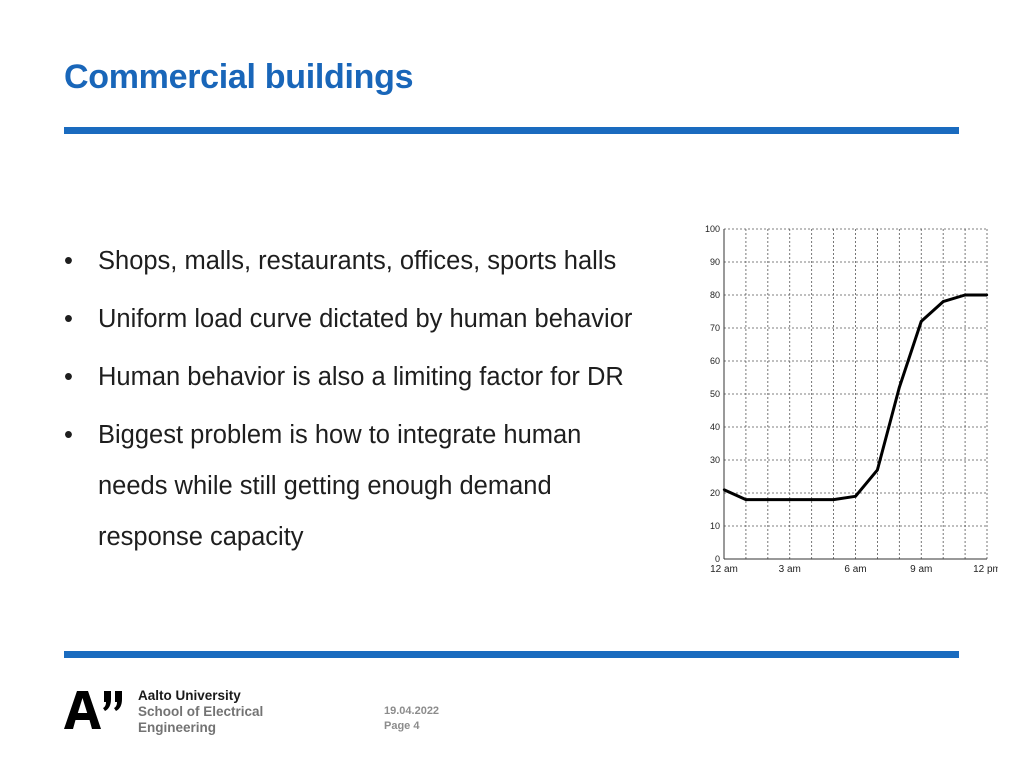  I want to click on university-line2: School of Electrical, so click(201, 711).